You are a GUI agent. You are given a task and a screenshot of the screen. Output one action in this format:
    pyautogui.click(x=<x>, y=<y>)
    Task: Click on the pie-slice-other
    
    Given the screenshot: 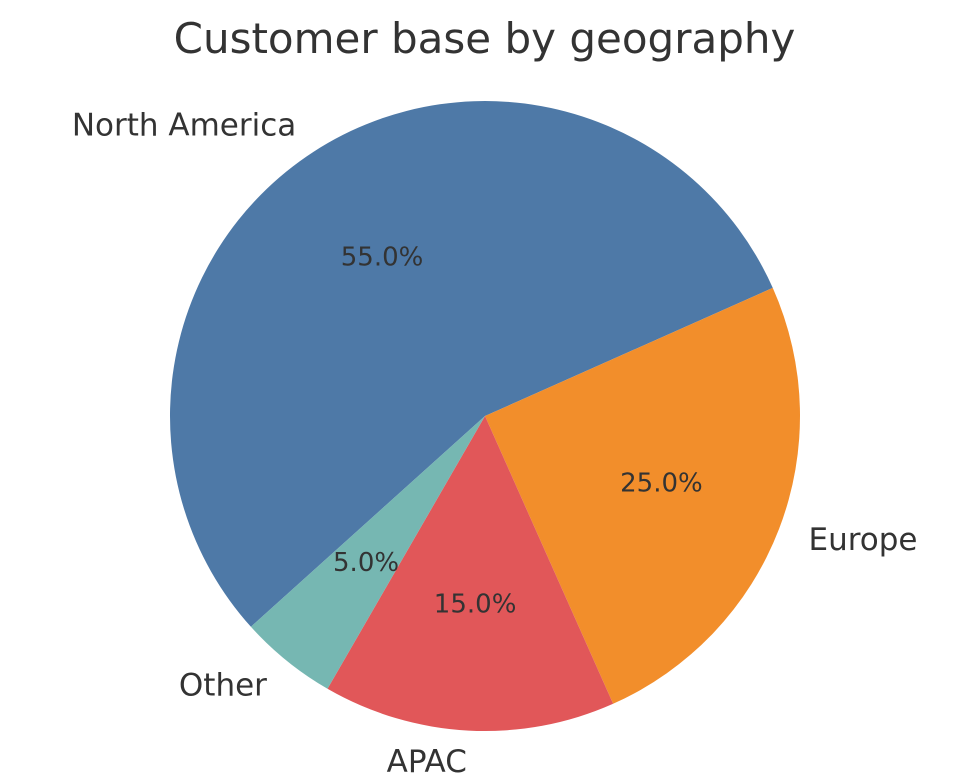 What is the action you would take?
    pyautogui.click(x=367, y=552)
    